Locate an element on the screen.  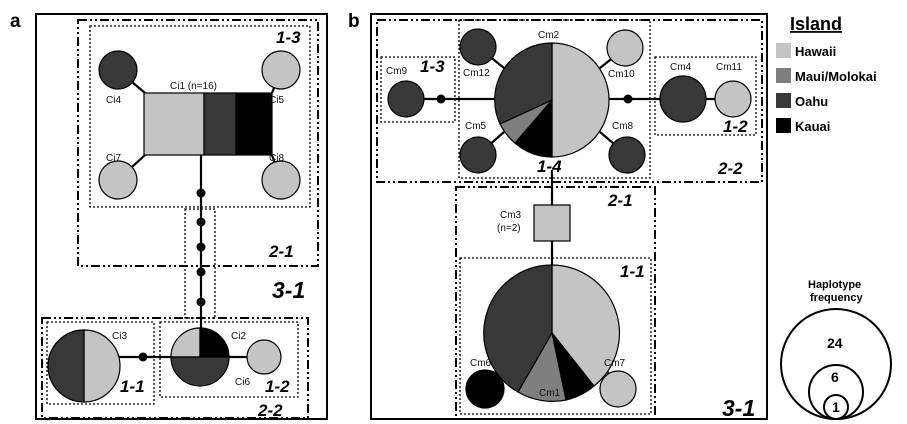
haplotype-ci8 is located at coordinates (281, 180).